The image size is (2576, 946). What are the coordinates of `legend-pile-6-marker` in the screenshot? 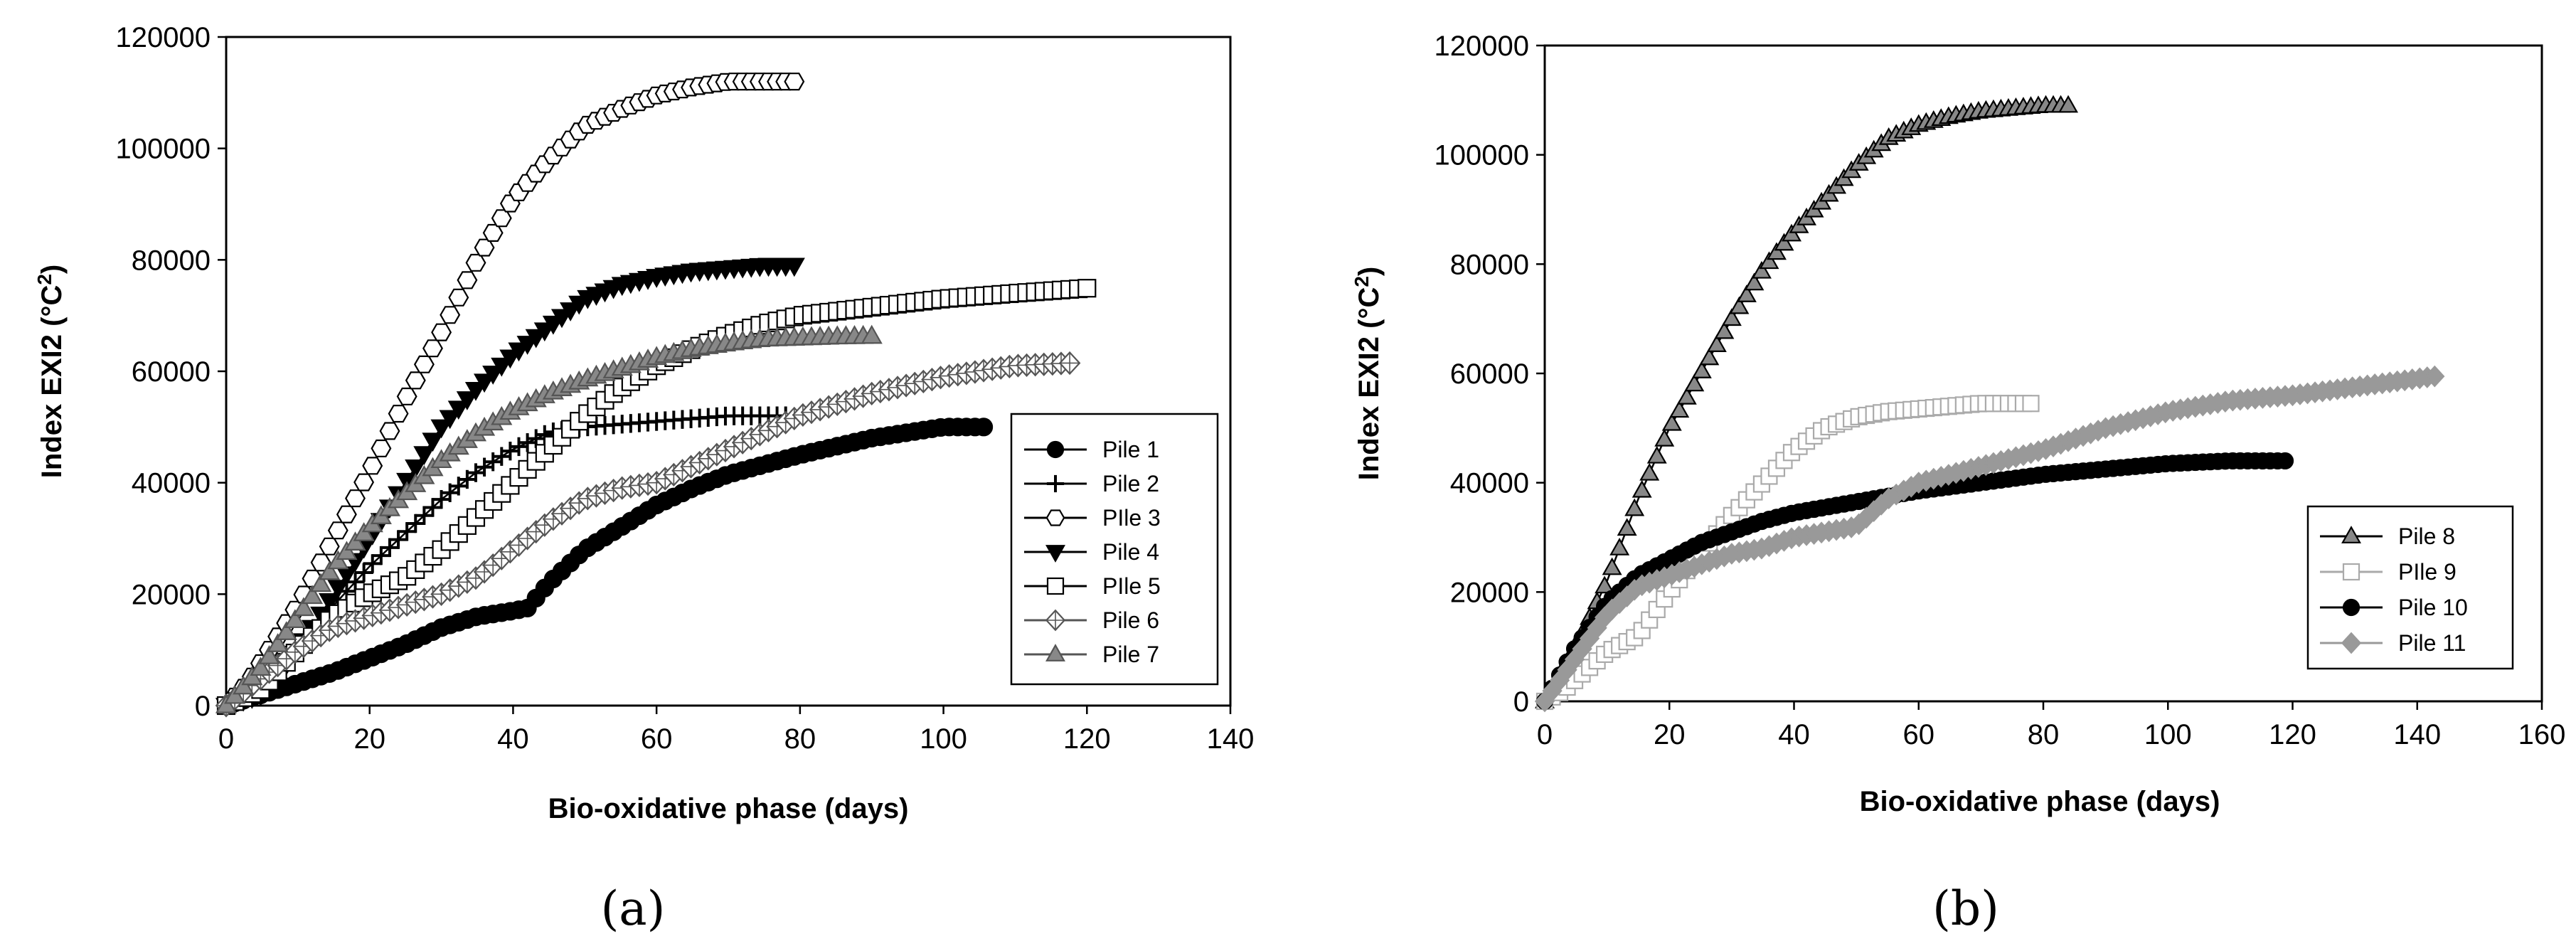 It's located at (1055, 620).